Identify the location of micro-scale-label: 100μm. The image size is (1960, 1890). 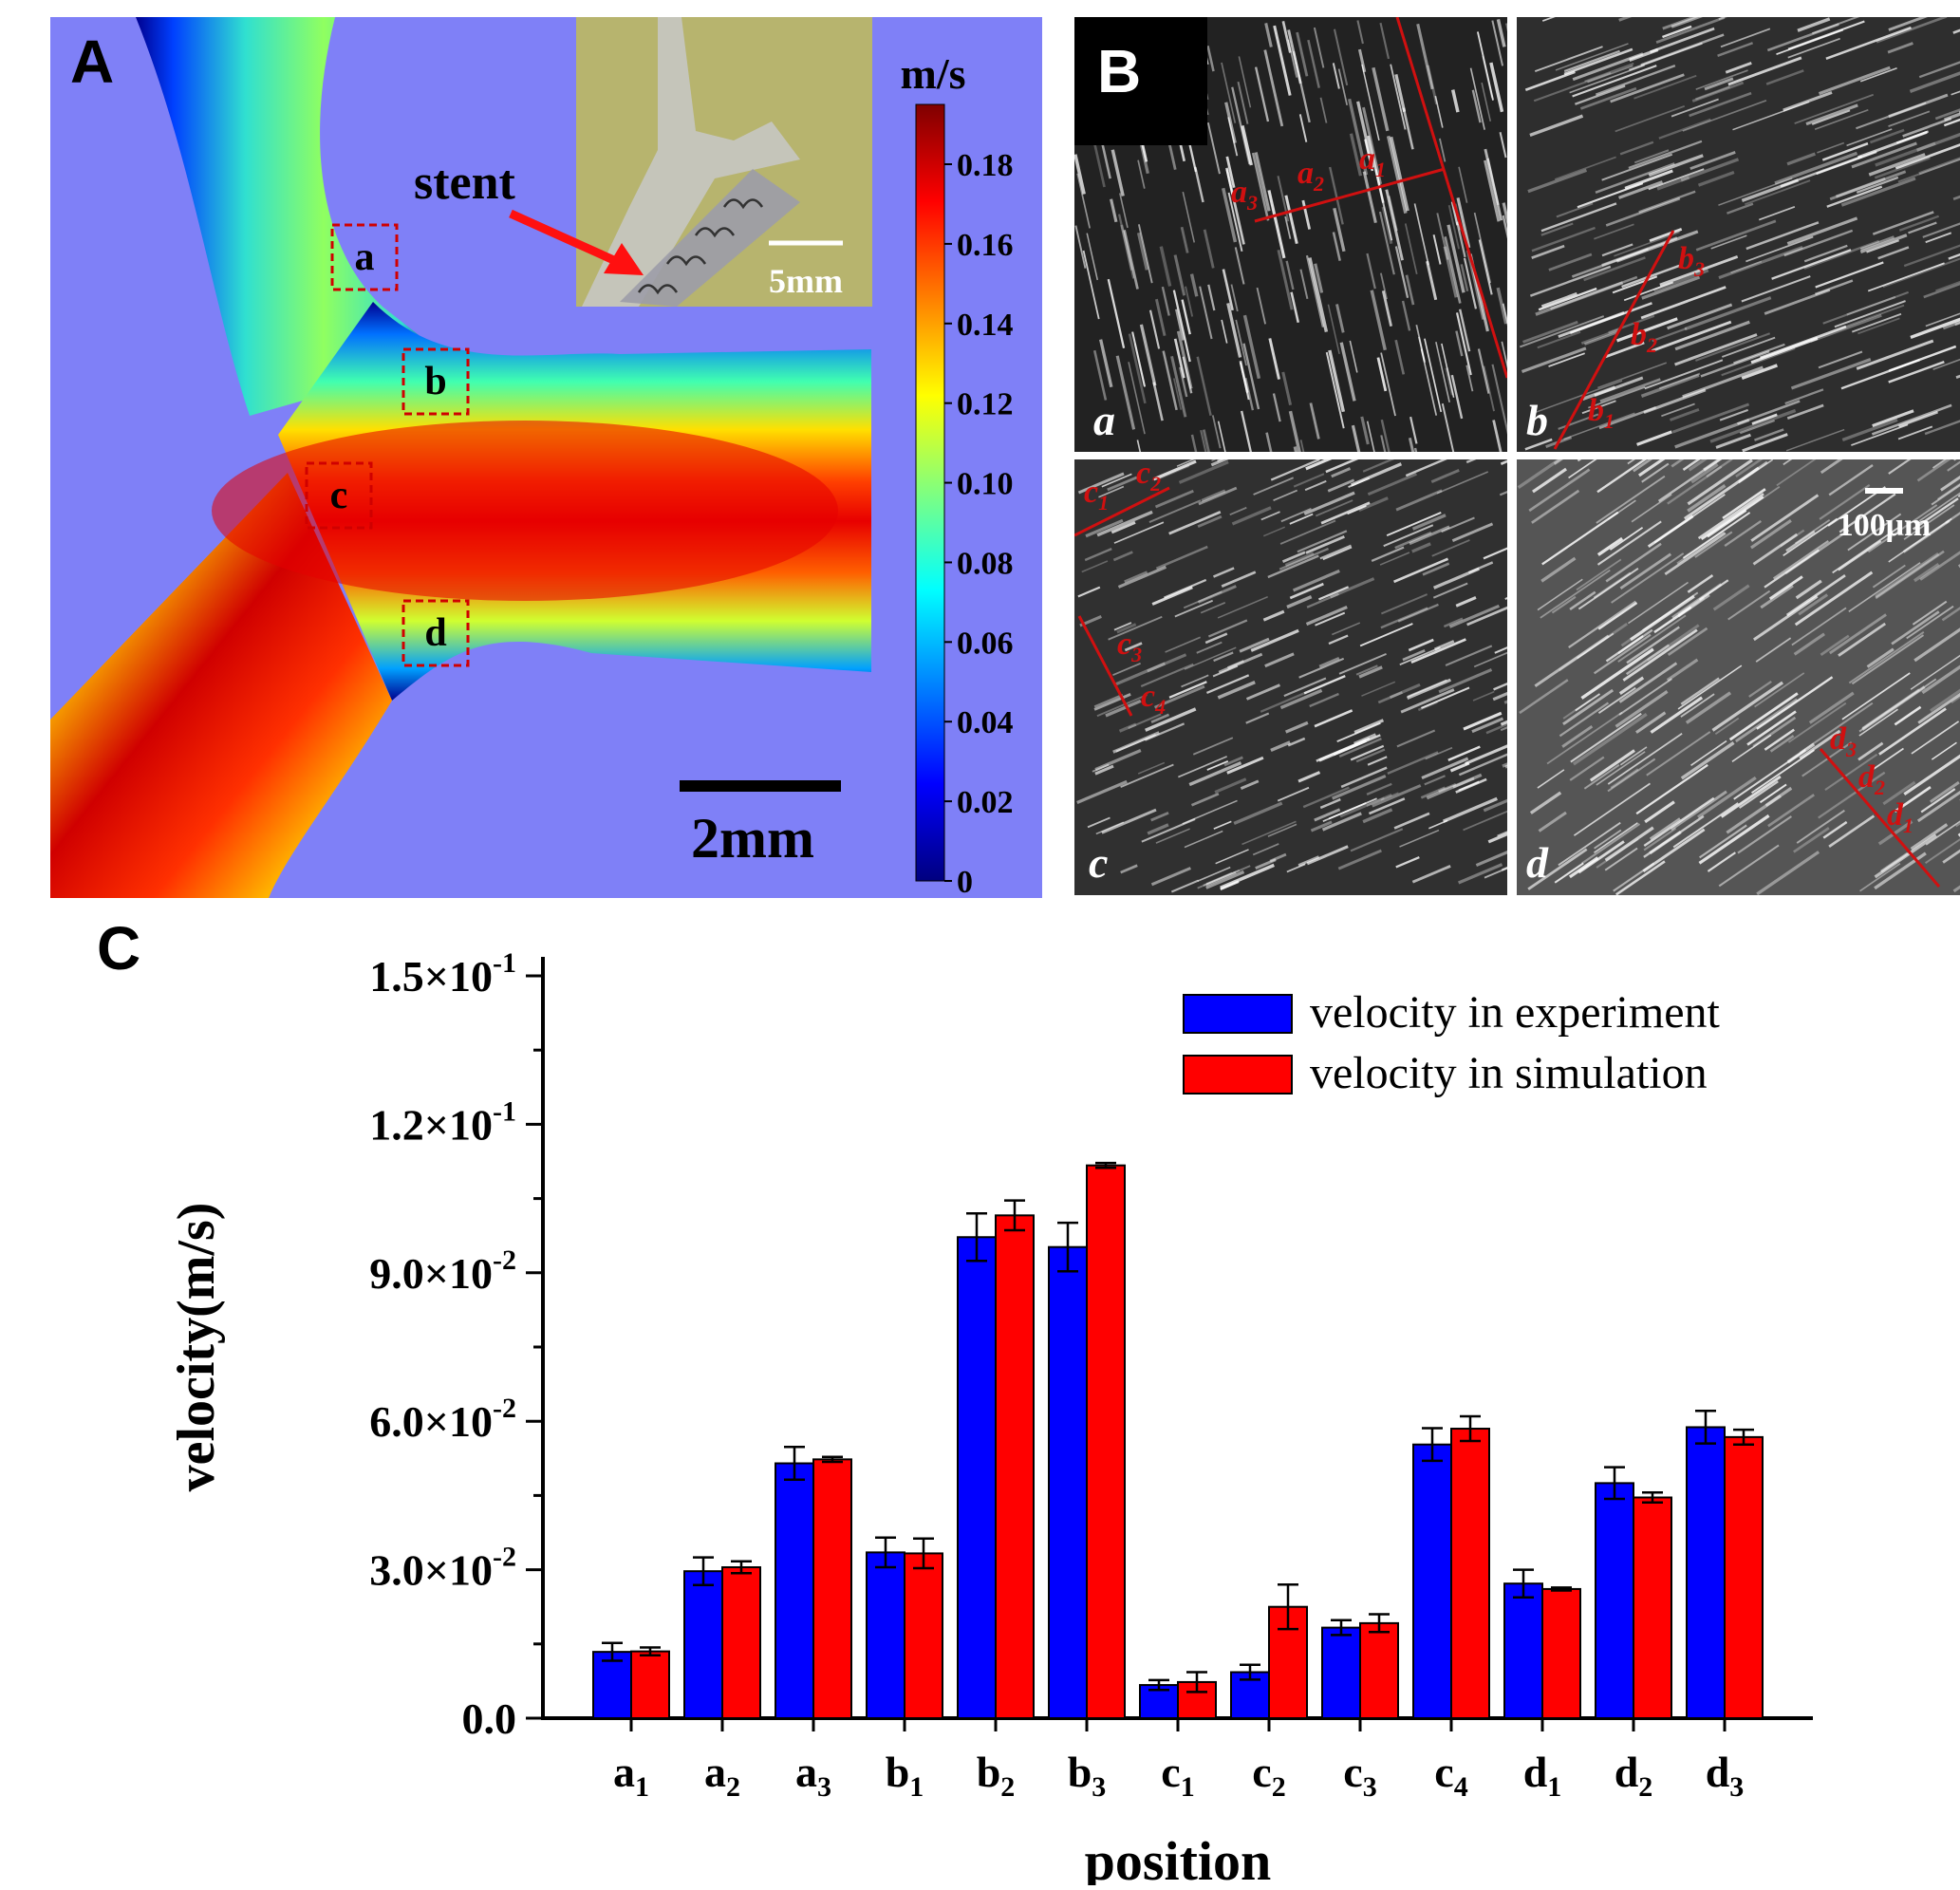
(1885, 525).